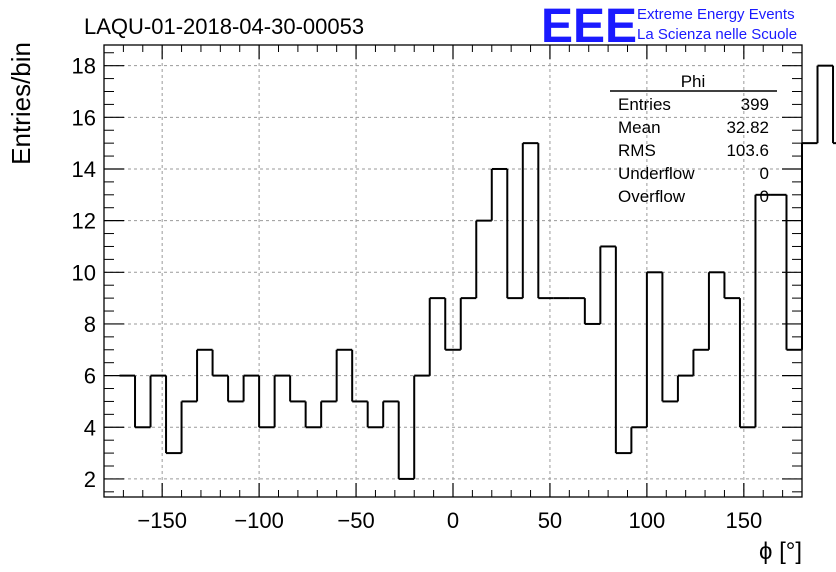 The height and width of the screenshot is (572, 836). Describe the element at coordinates (780, 551) in the screenshot. I see `x-axis-label: ϕ [°]` at that location.